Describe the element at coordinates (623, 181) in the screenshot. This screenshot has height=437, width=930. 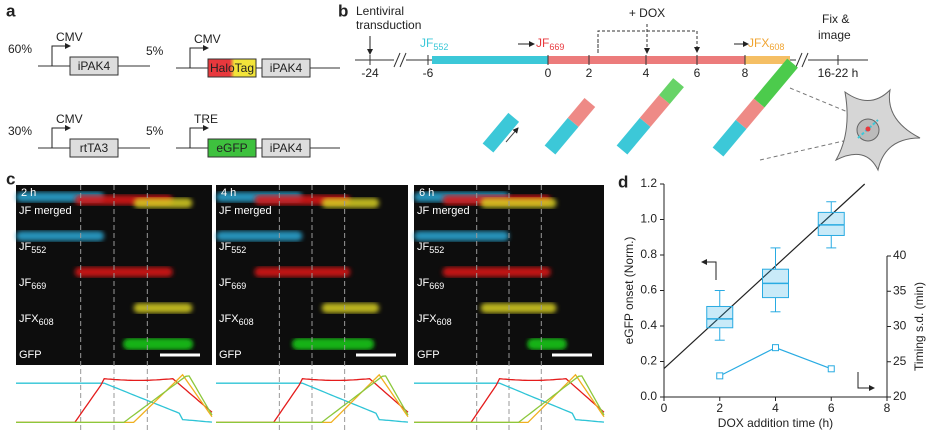
I see `panel-label: d` at that location.